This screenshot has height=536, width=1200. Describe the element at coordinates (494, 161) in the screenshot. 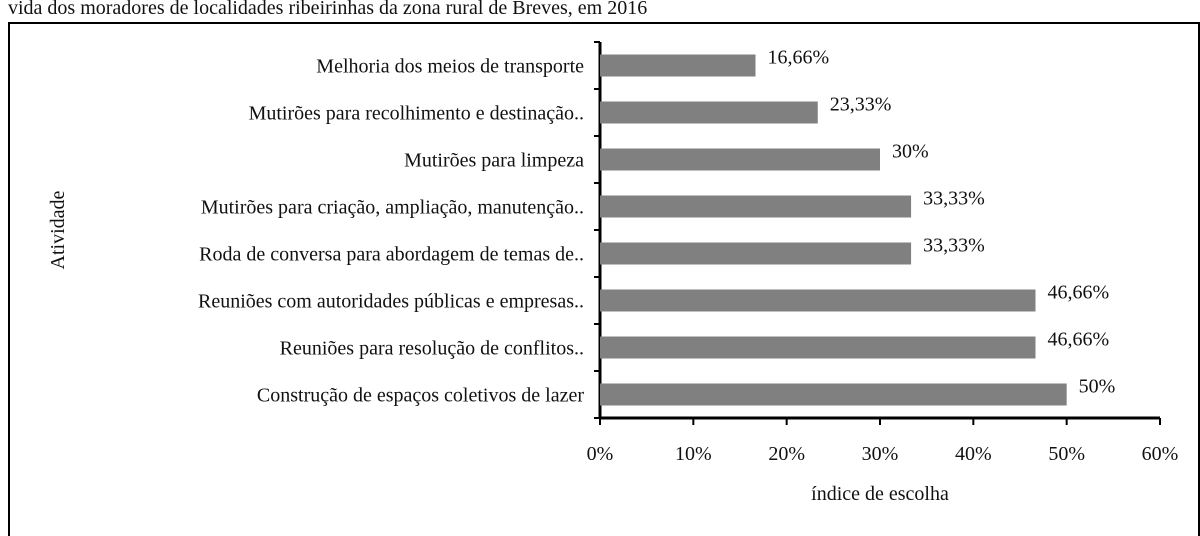

I see `y-tick-label: Mutirões para limpeza` at that location.